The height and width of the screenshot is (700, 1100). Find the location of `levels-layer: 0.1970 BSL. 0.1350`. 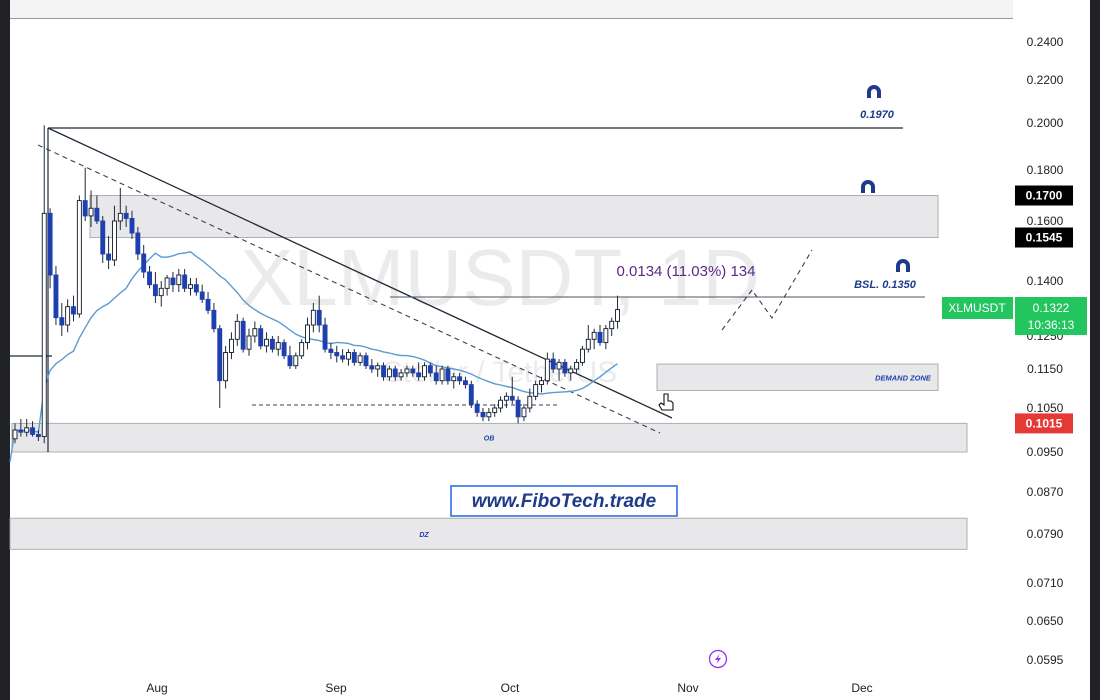

levels-layer: 0.1970 BSL. 0.1350 is located at coordinates (885, 200).